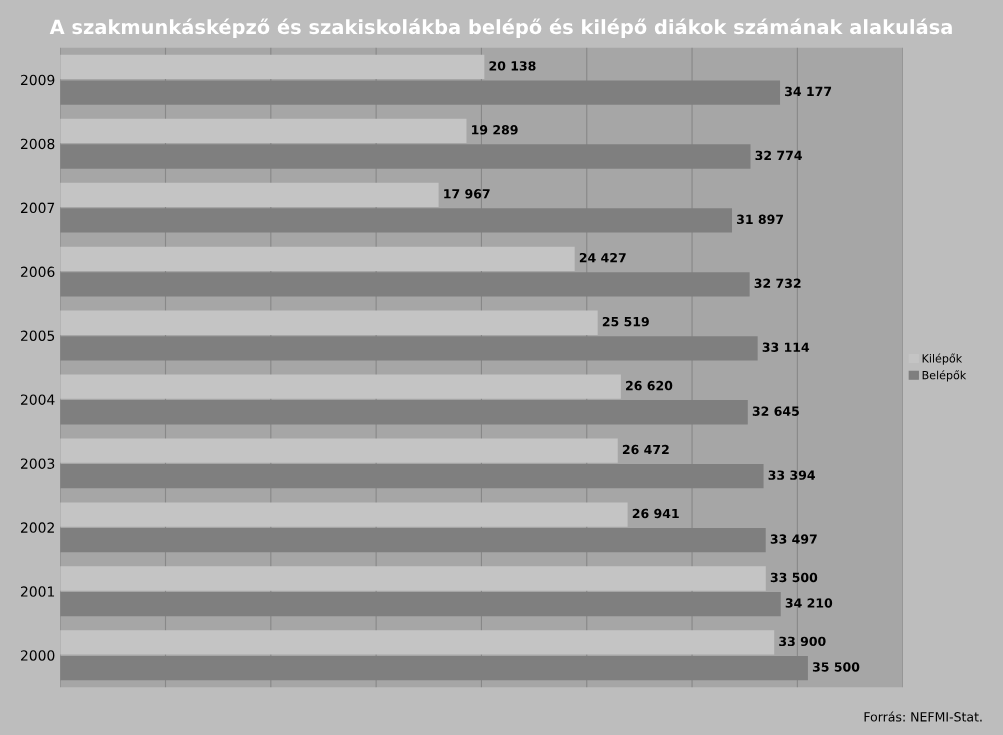 Image resolution: width=1003 pixels, height=735 pixels. What do you see at coordinates (500, 28) in the screenshot?
I see `chart-title: A szakmunkásképző és szakiskolákba belépő és kilépő diákok számának alakulása` at bounding box center [500, 28].